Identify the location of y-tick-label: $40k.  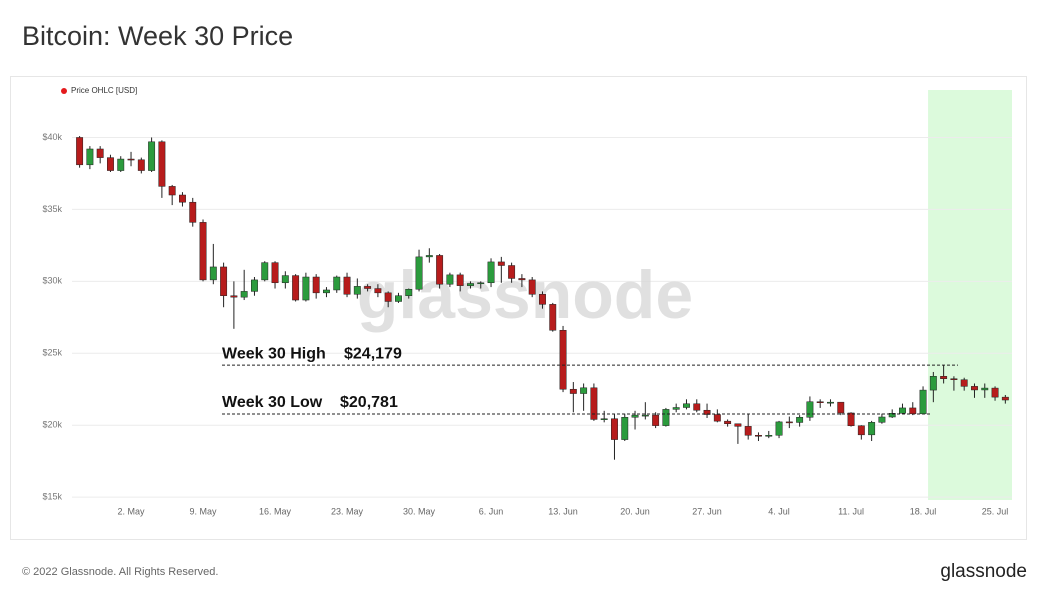
(52, 137).